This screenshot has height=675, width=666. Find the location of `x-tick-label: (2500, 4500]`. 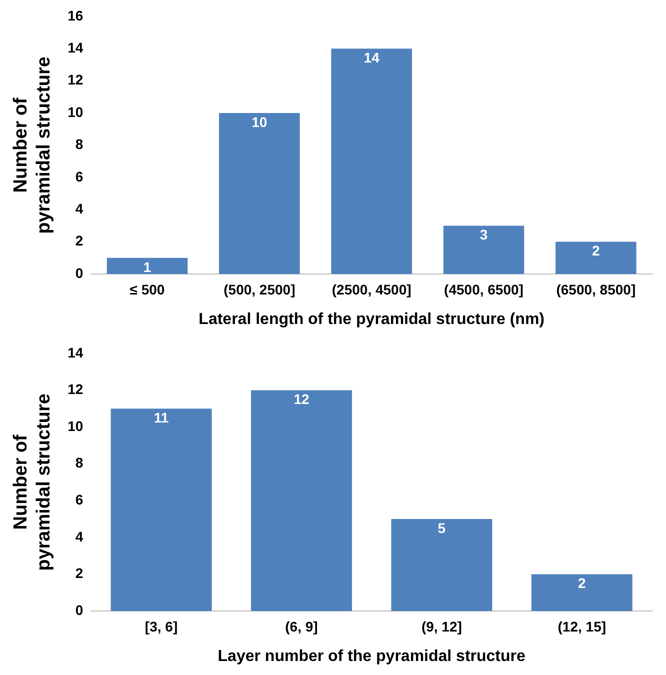

x-tick-label: (2500, 4500] is located at coordinates (372, 289).